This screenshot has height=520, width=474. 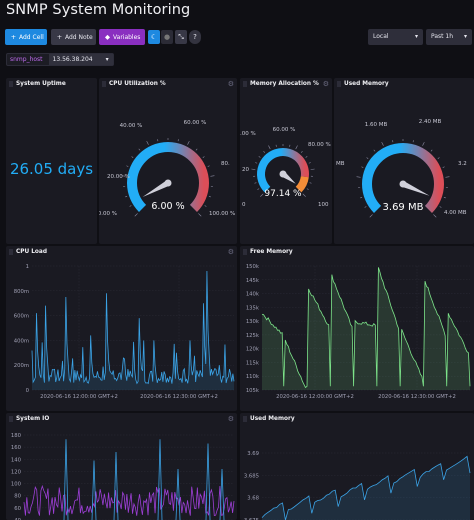 What do you see at coordinates (122, 37) in the screenshot?
I see `variables-button: ◆ Variables` at bounding box center [122, 37].